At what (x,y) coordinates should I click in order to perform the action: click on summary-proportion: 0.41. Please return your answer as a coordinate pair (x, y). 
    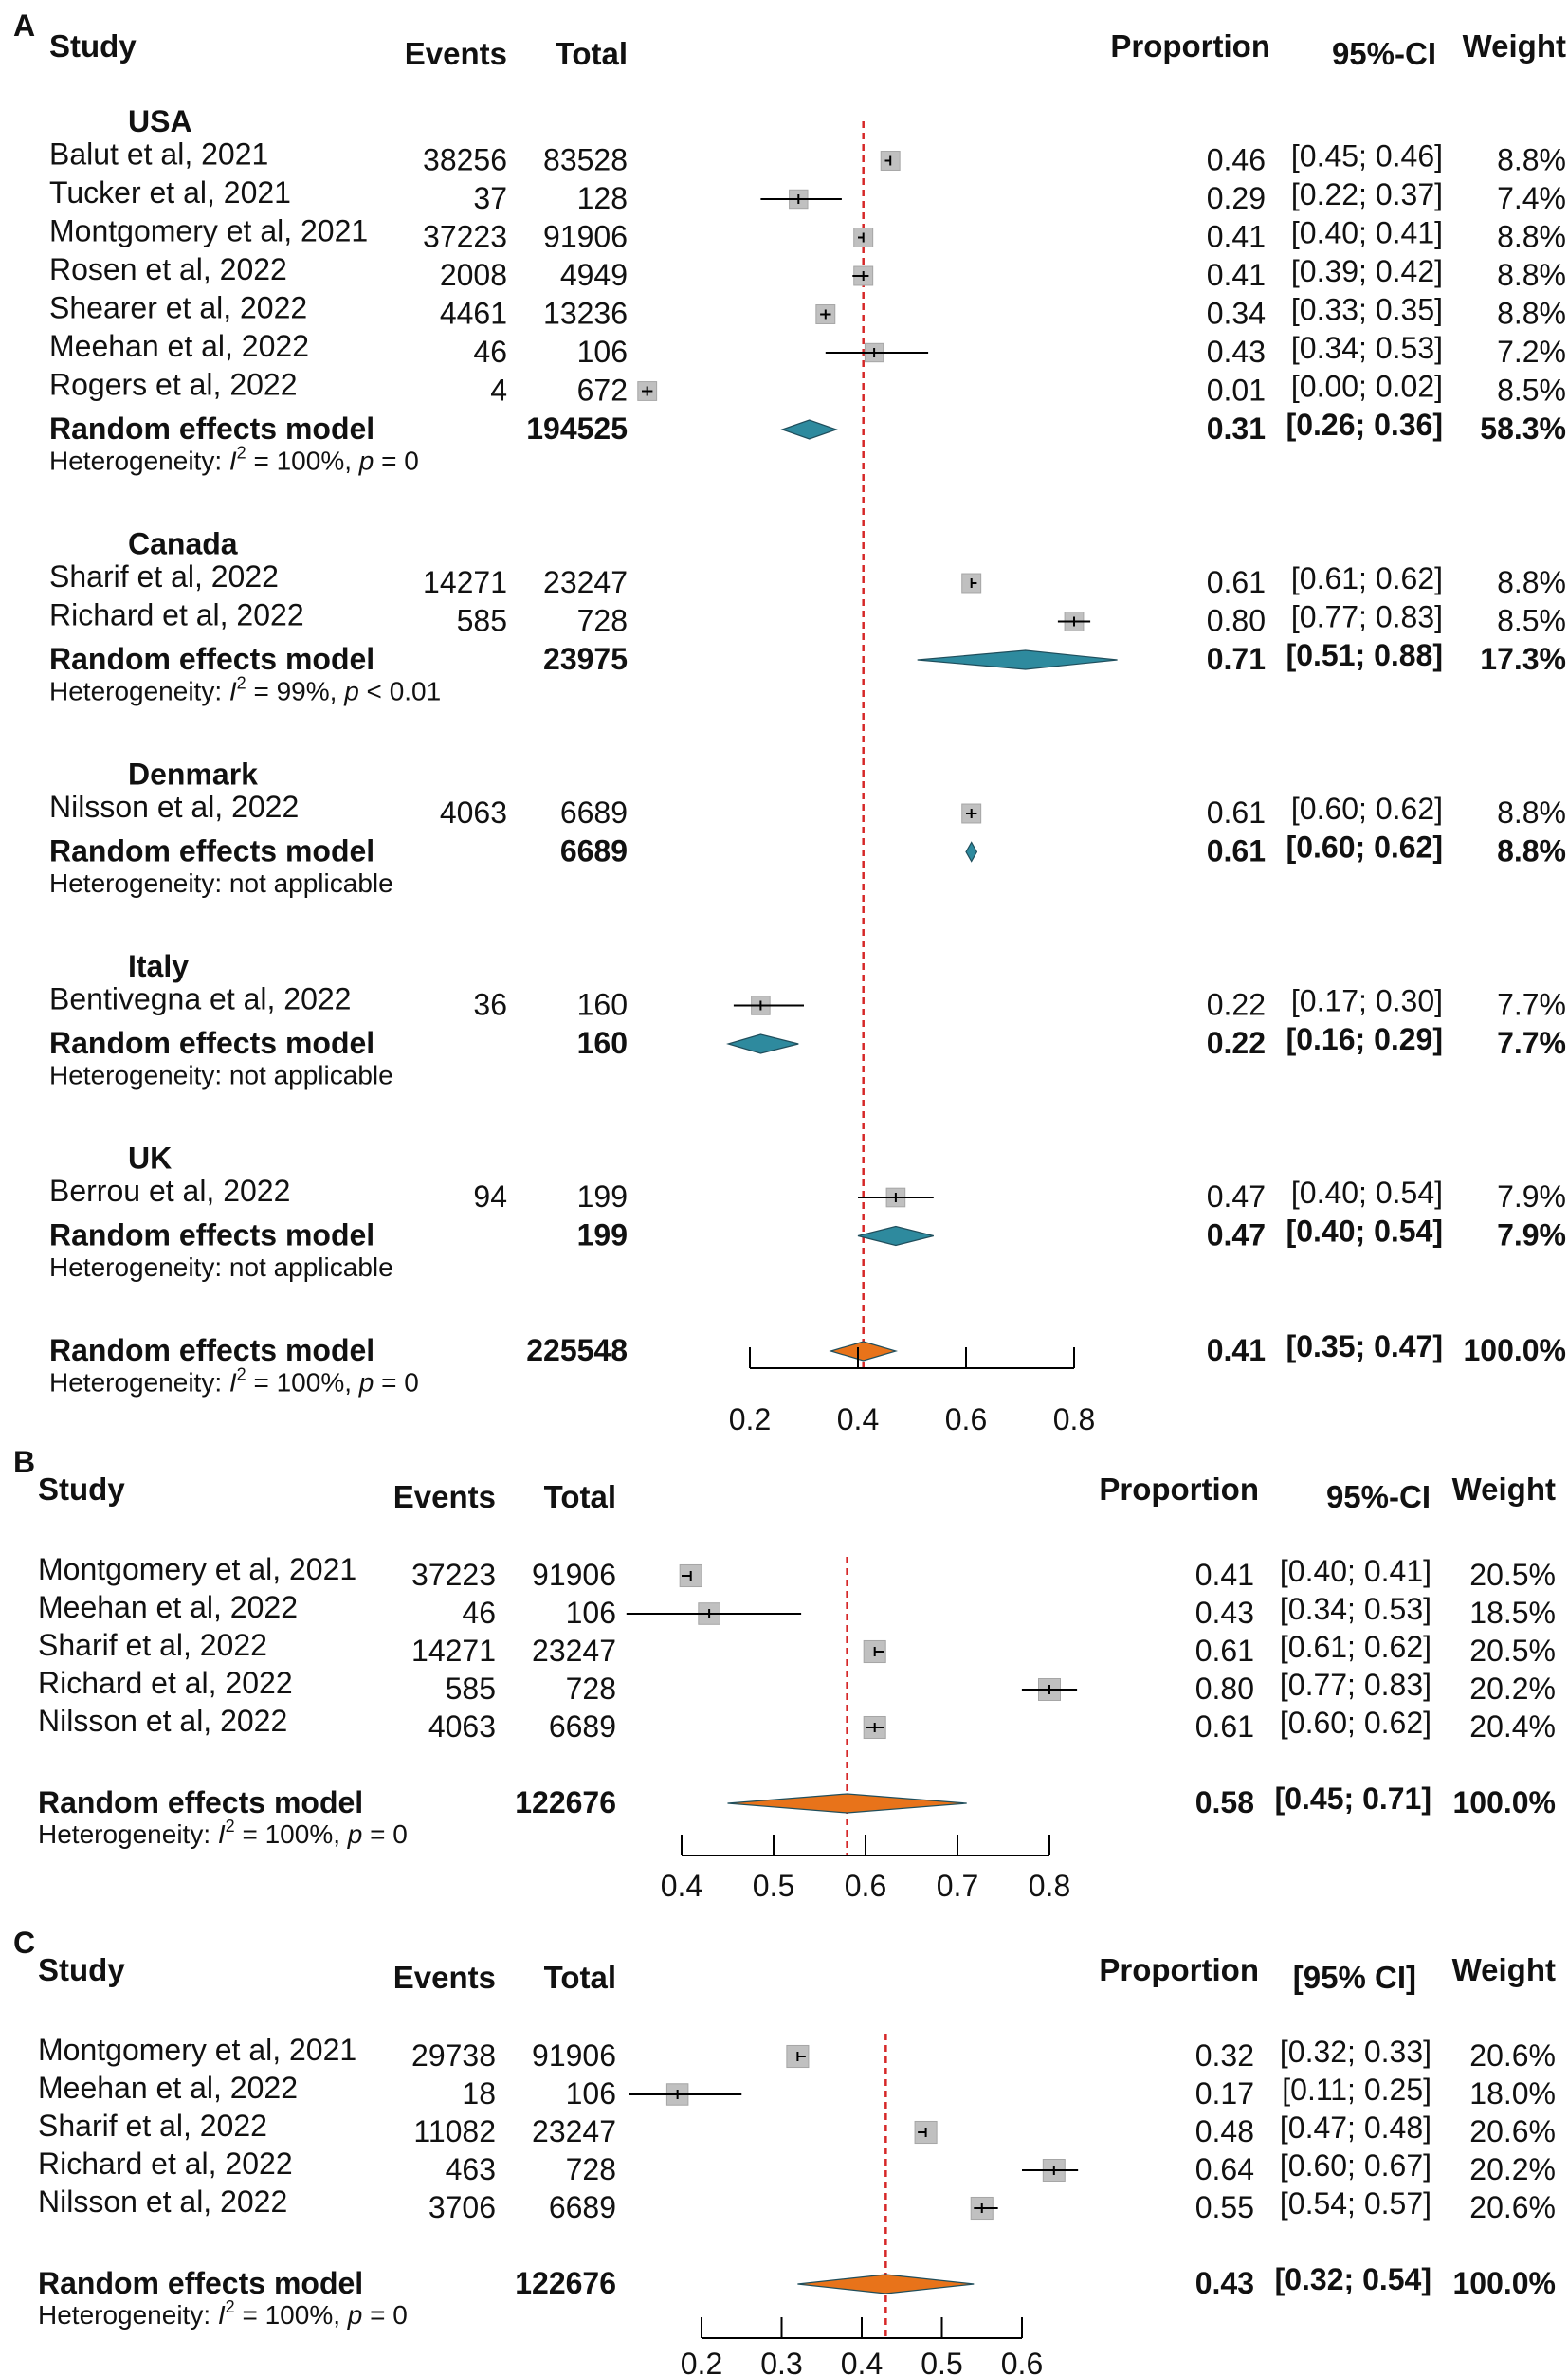
    Looking at the image, I should click on (1236, 1350).